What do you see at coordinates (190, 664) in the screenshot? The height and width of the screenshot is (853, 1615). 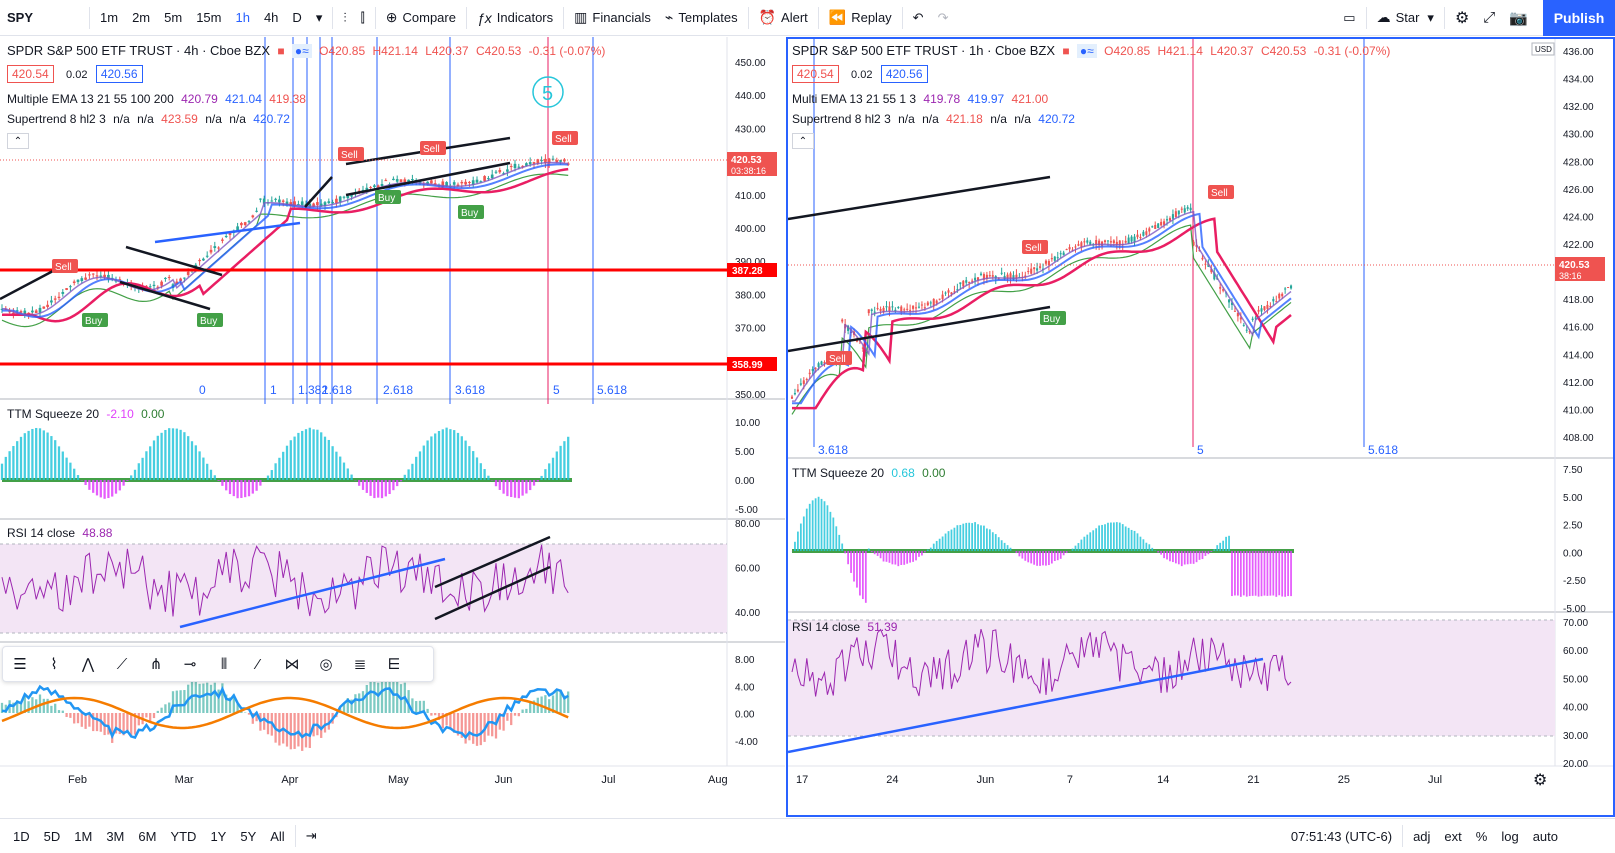 I see `horizontal-ray-icon: ⊸` at bounding box center [190, 664].